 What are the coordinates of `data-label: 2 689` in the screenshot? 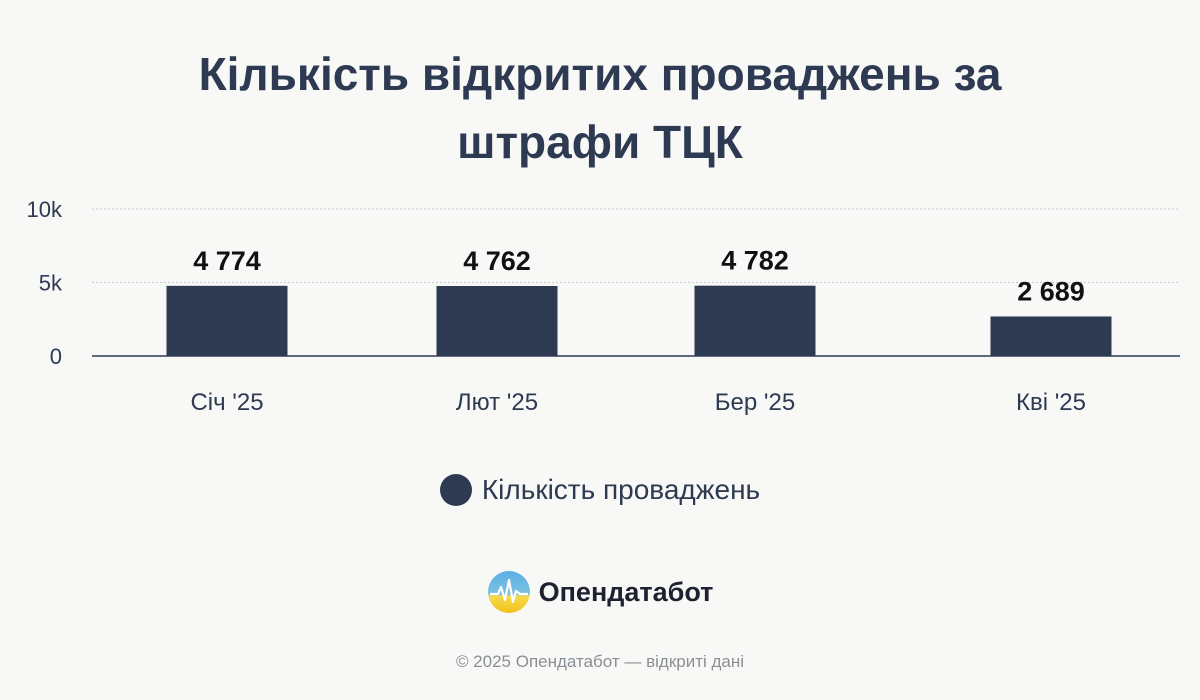 It's located at (1051, 291).